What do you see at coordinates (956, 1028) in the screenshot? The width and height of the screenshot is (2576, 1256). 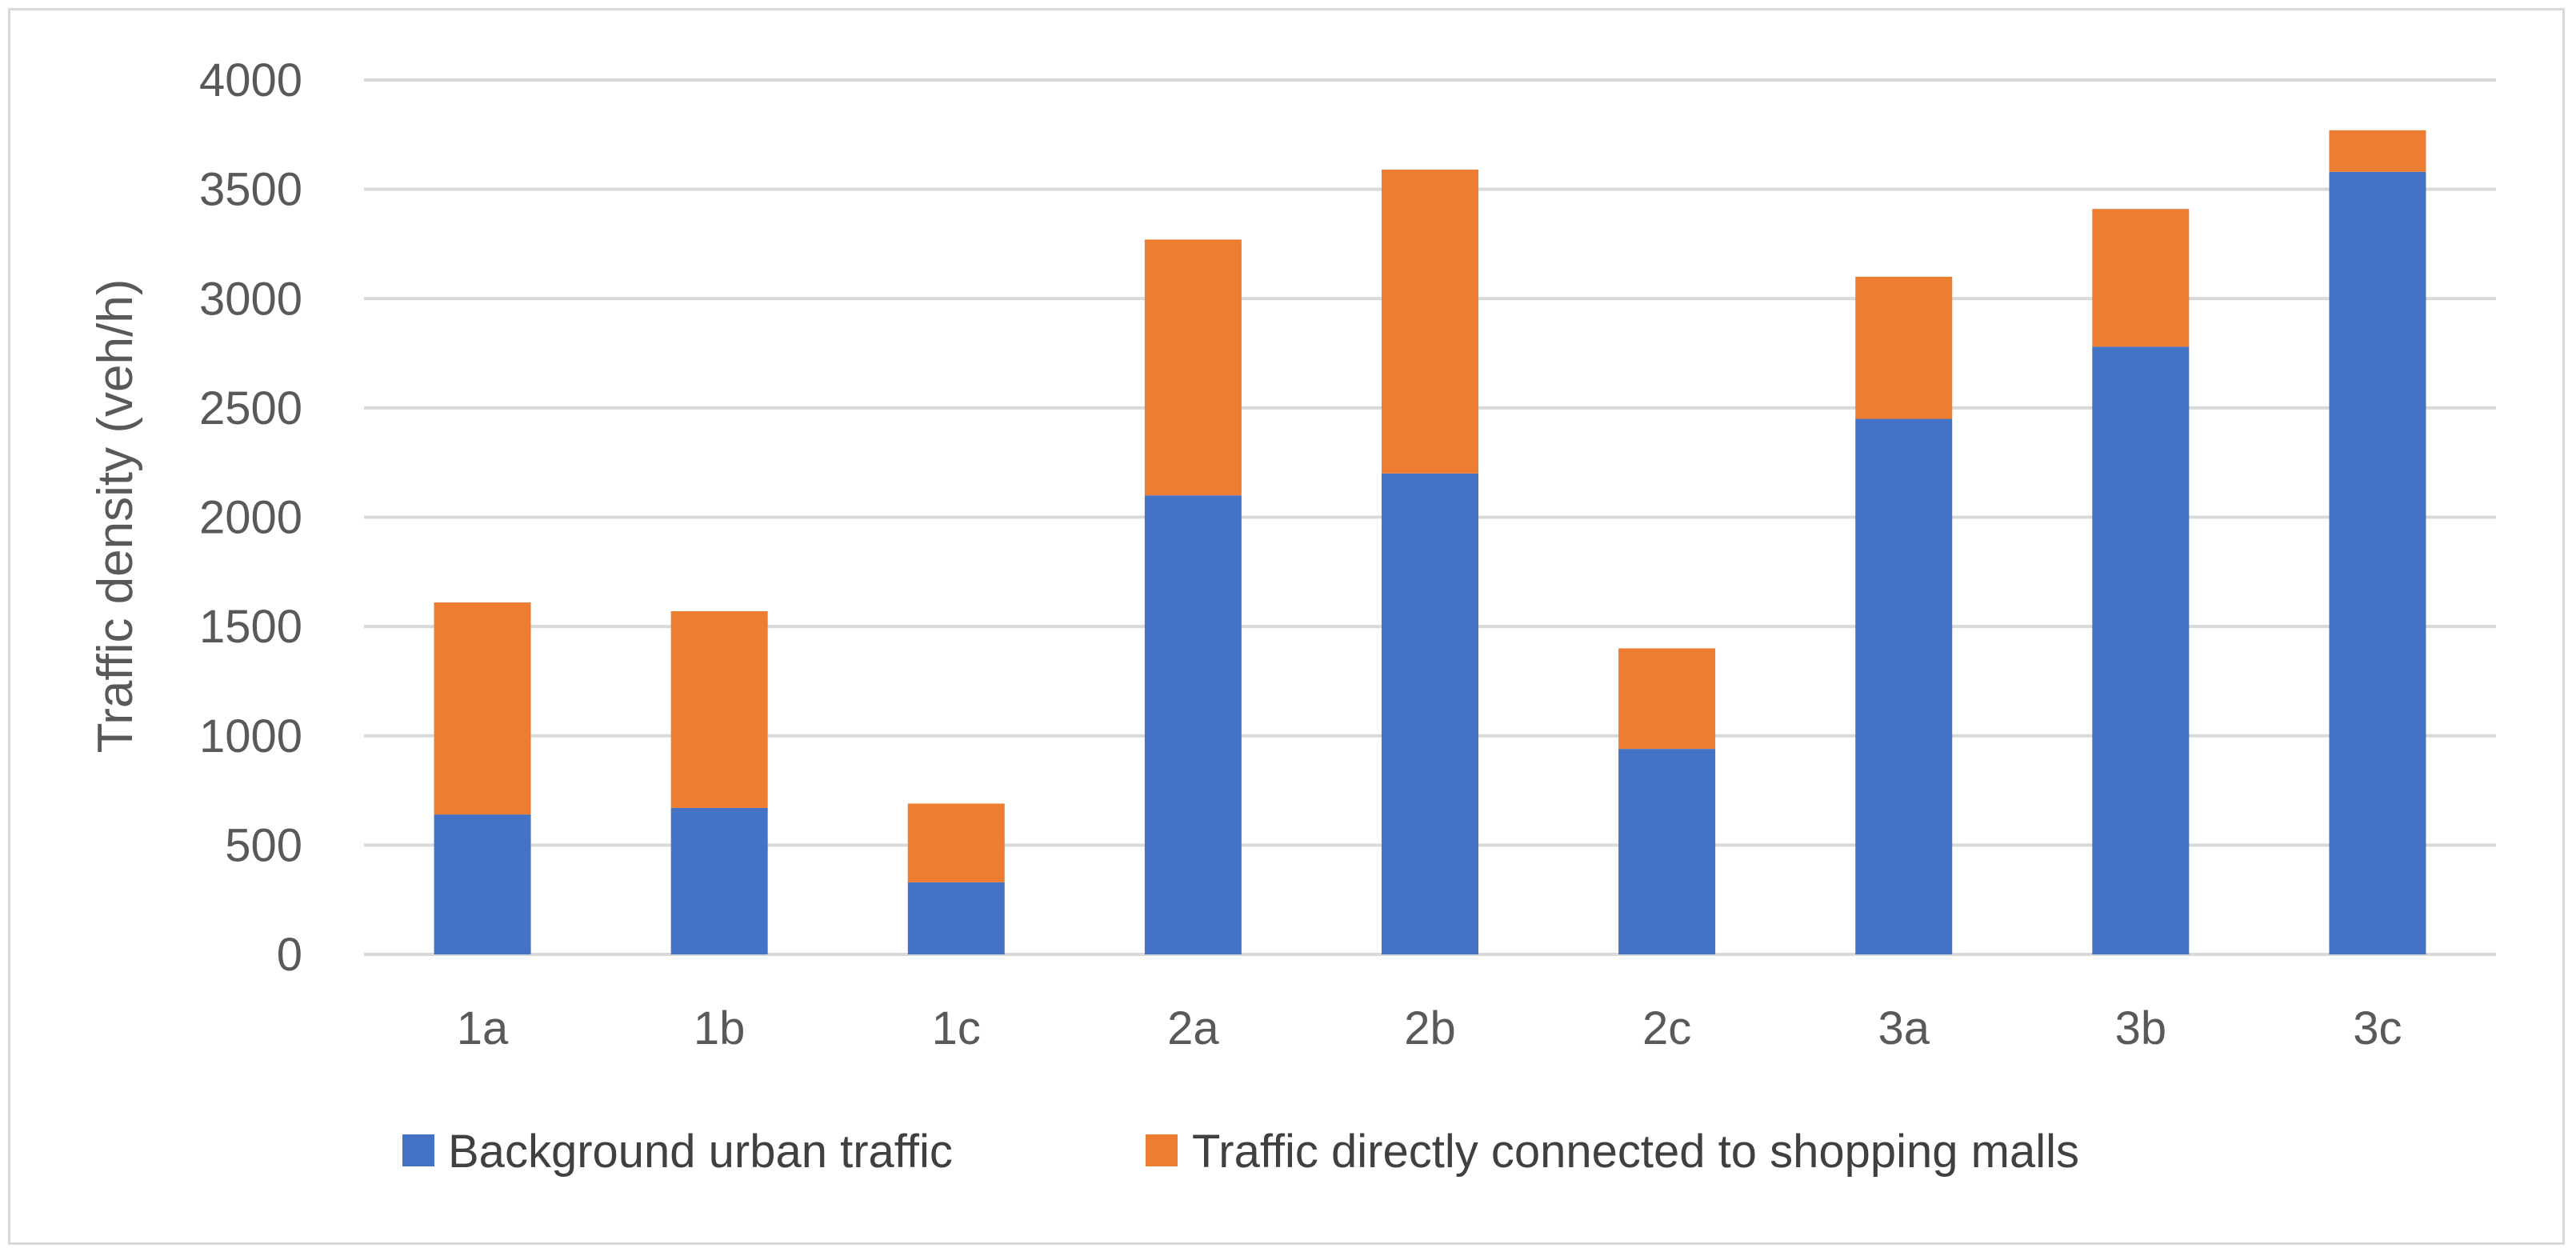 I see `x-tick-label: 1c` at bounding box center [956, 1028].